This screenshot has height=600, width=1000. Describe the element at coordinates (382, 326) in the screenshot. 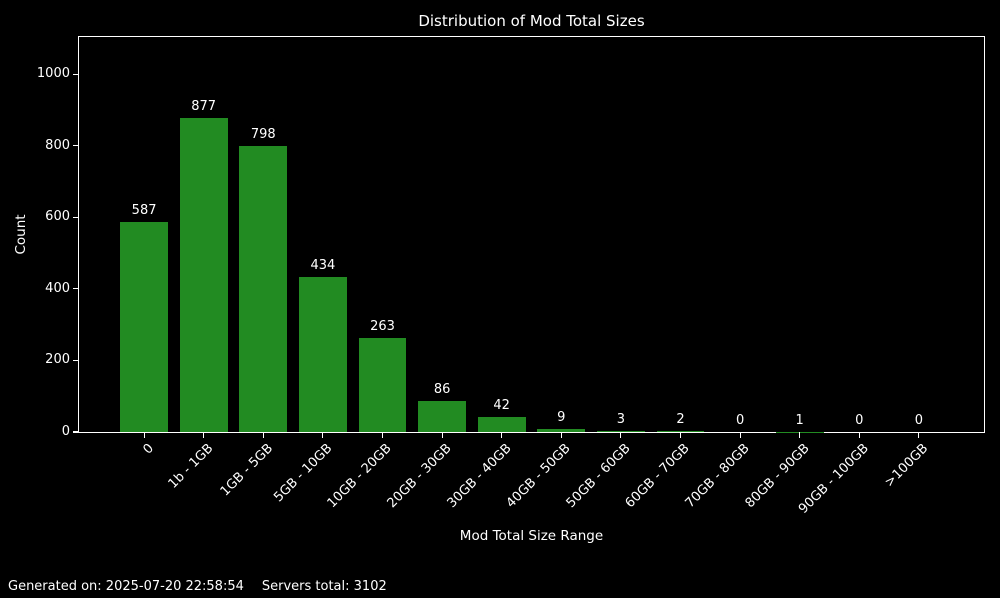

I see `bar-value-label: 263` at that location.